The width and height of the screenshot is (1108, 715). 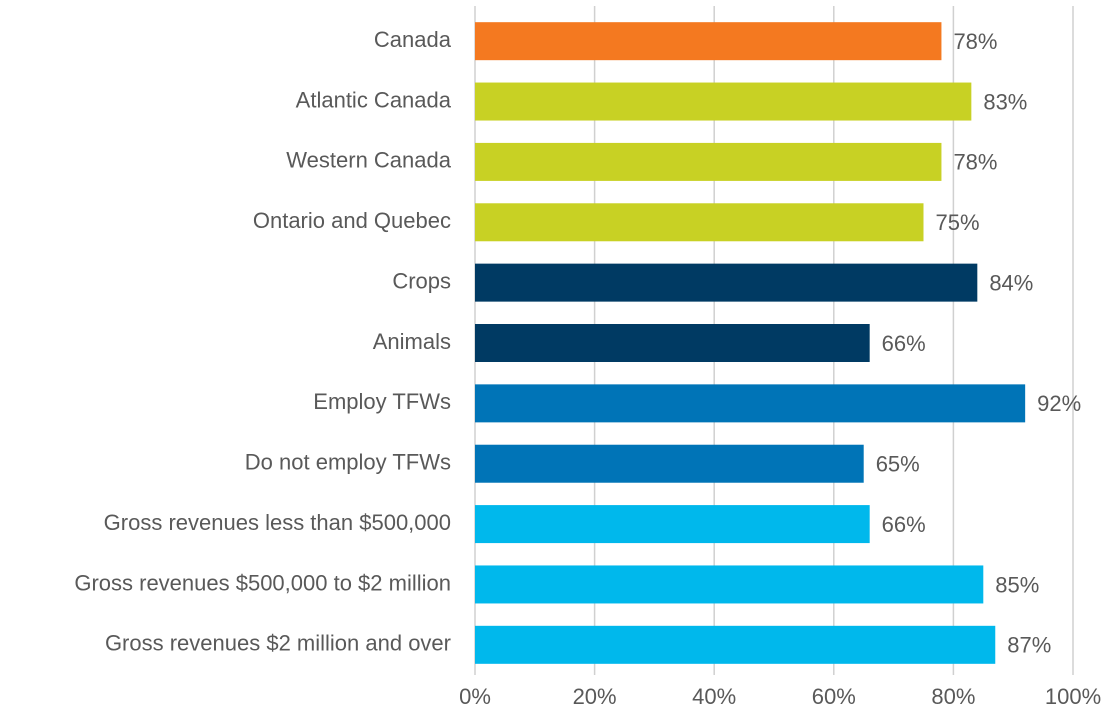 What do you see at coordinates (475, 696) in the screenshot?
I see `x-tick-label: 0%` at bounding box center [475, 696].